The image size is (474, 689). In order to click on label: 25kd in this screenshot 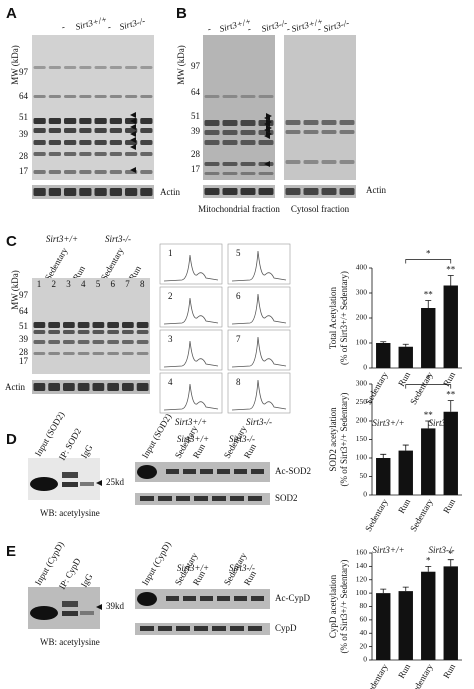, I will do `click(115, 482)`.